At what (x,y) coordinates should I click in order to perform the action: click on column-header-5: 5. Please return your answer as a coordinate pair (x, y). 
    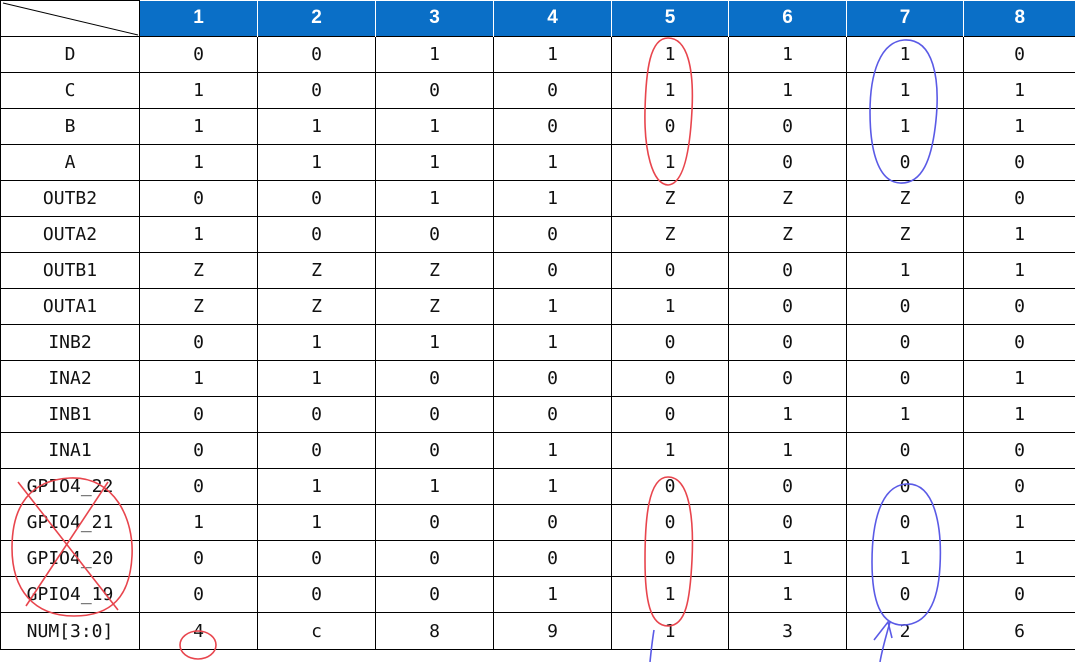
    Looking at the image, I should click on (670, 18).